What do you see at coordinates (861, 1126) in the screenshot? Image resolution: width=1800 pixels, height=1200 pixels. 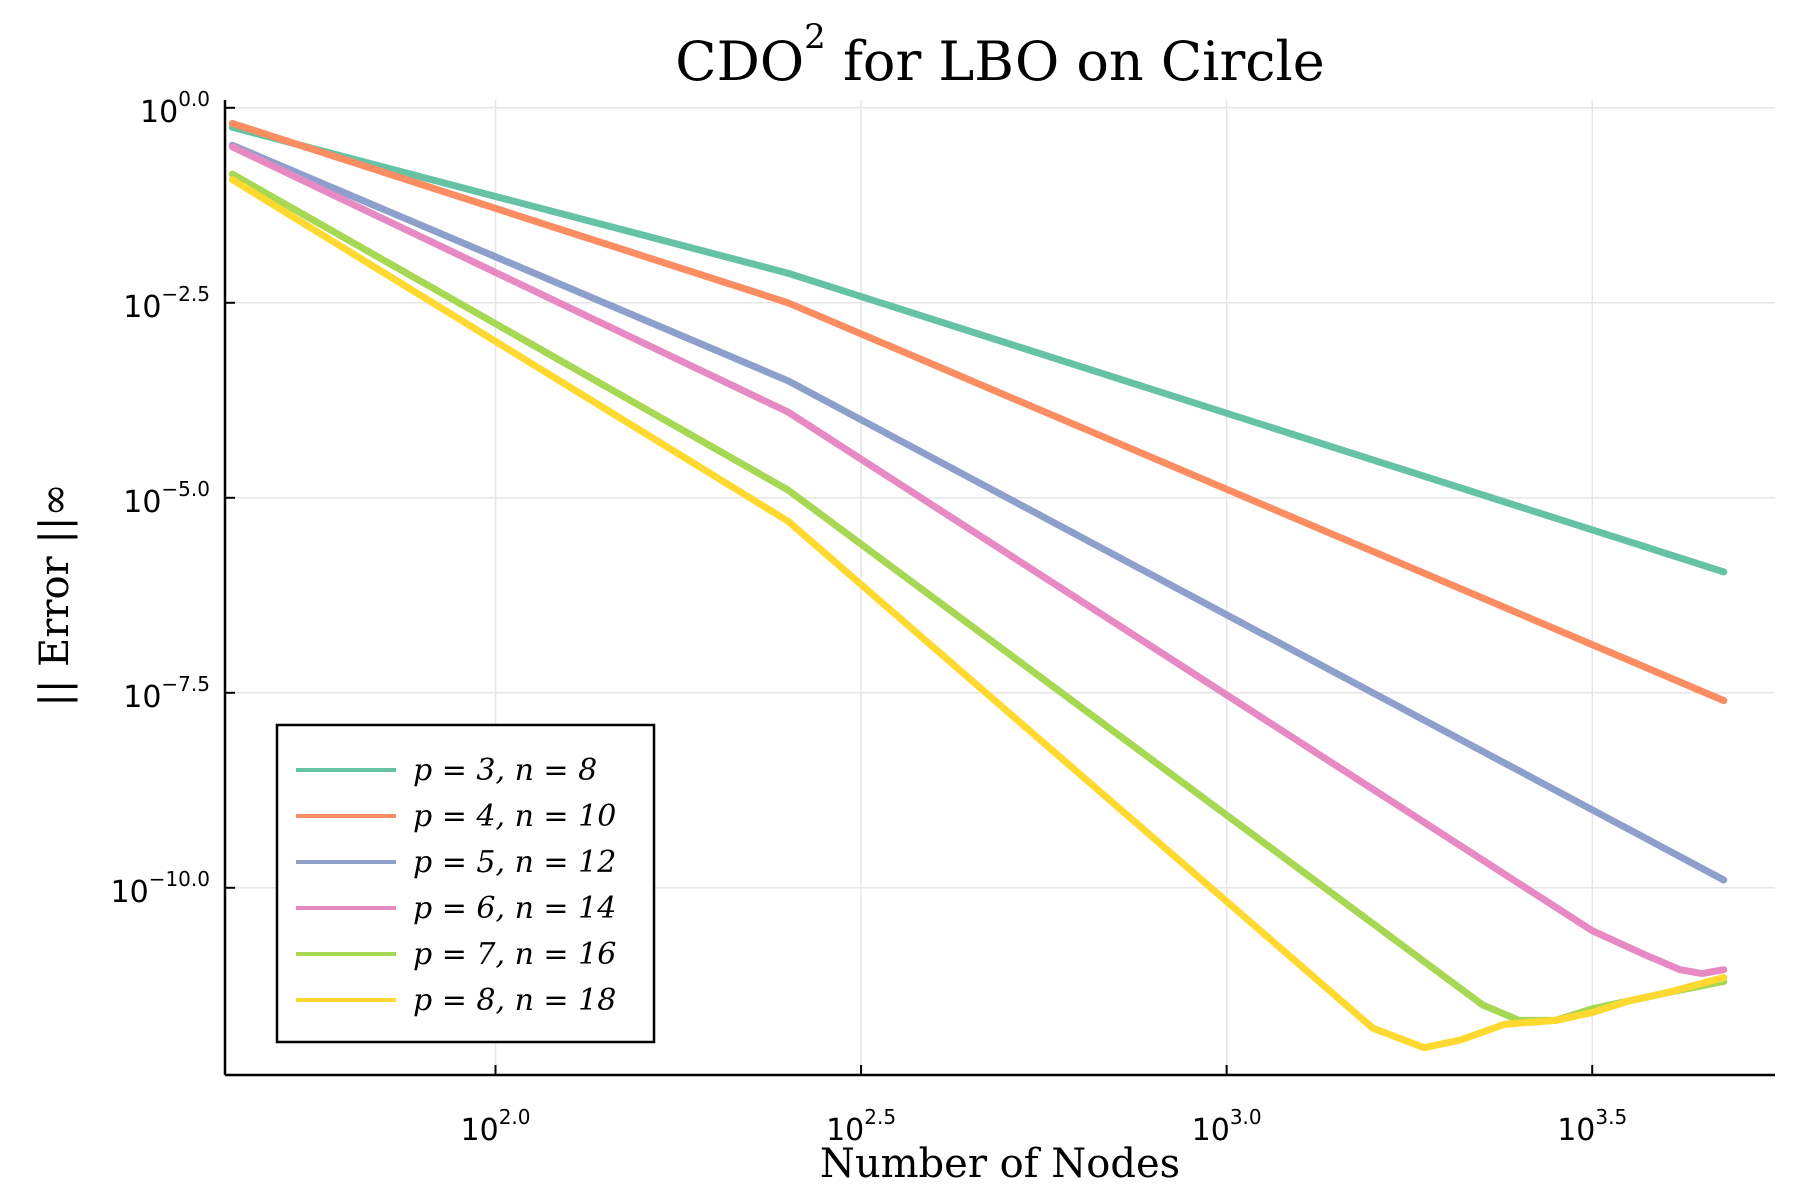 I see `x-tick-label-1: 102.5` at bounding box center [861, 1126].